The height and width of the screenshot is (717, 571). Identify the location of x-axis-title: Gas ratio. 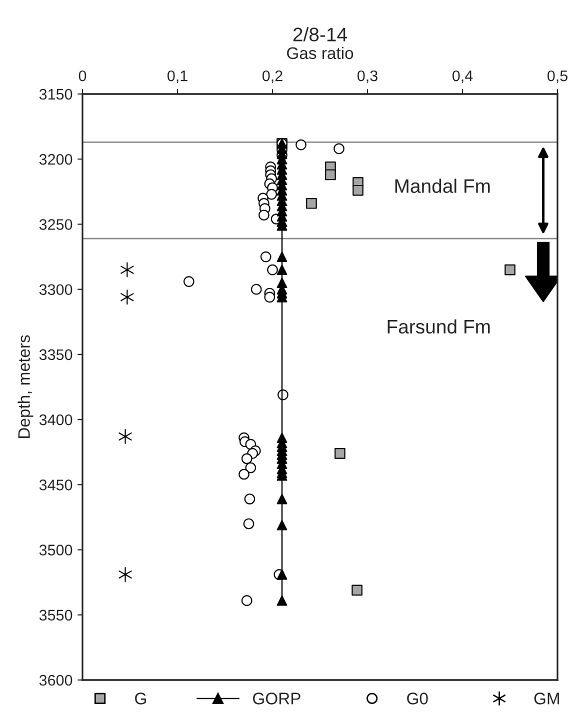
(320, 53).